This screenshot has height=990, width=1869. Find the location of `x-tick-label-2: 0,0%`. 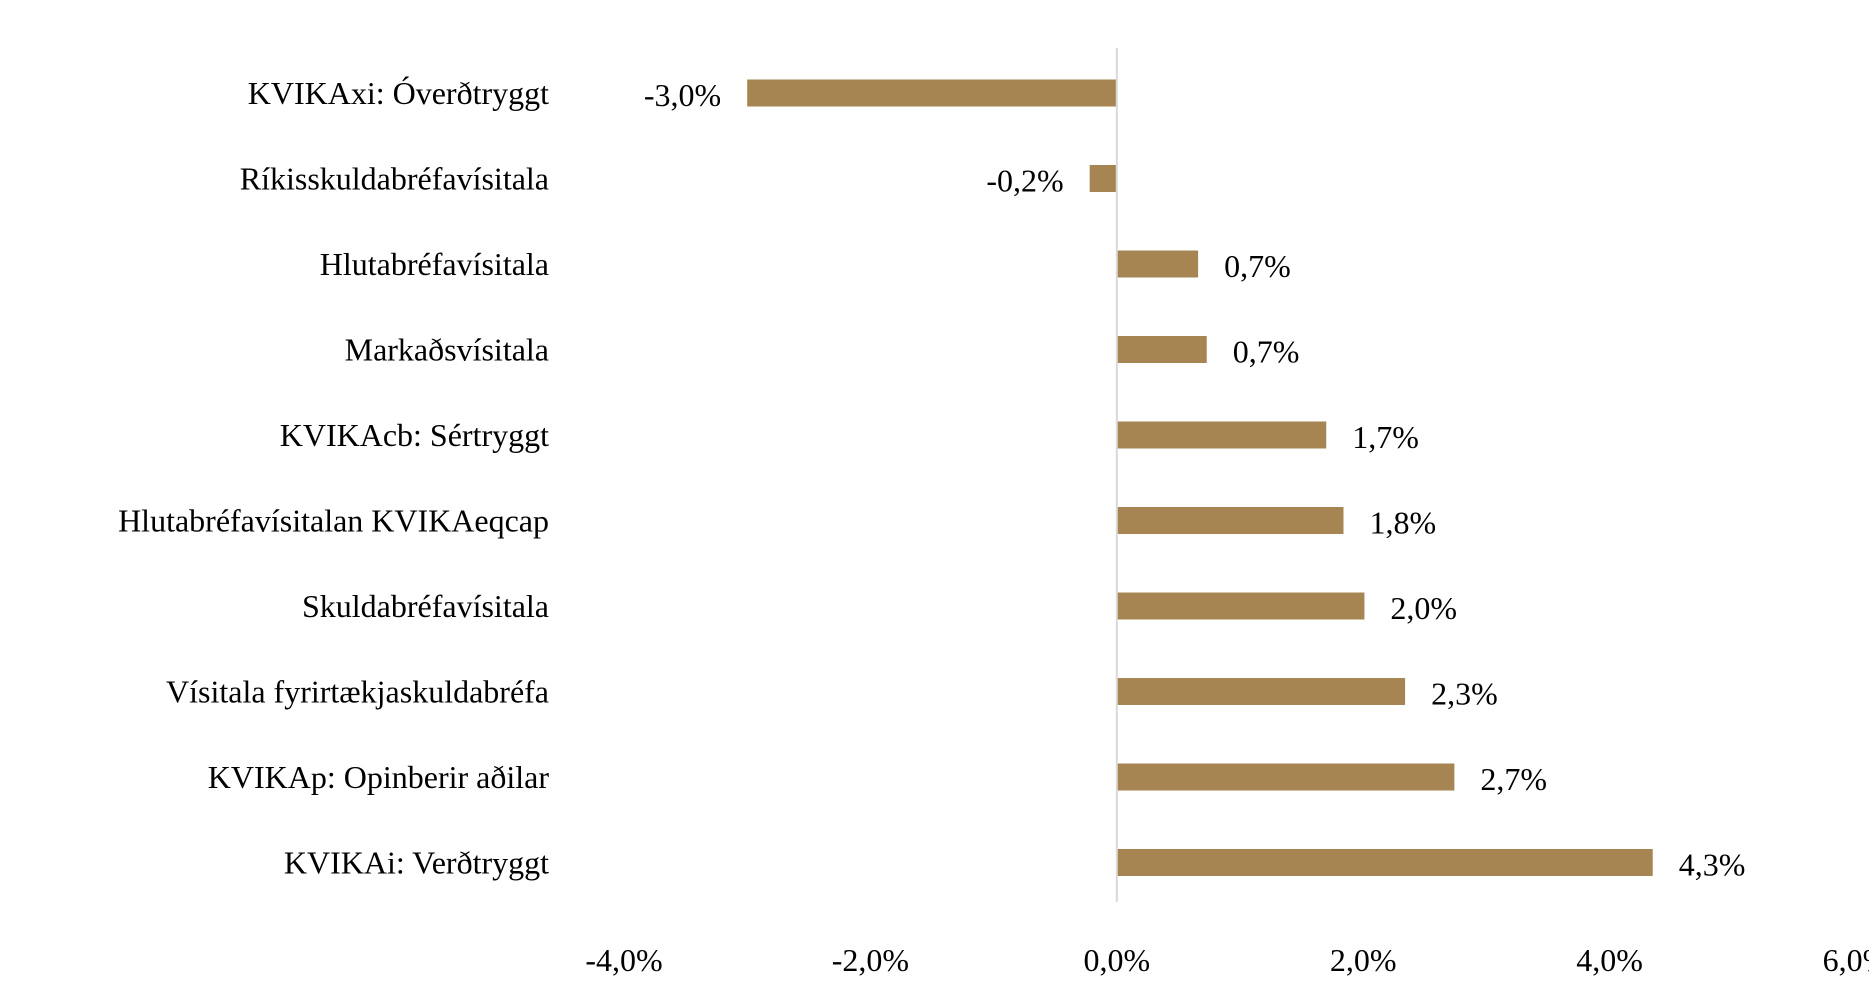

x-tick-label-2: 0,0% is located at coordinates (1116, 960).